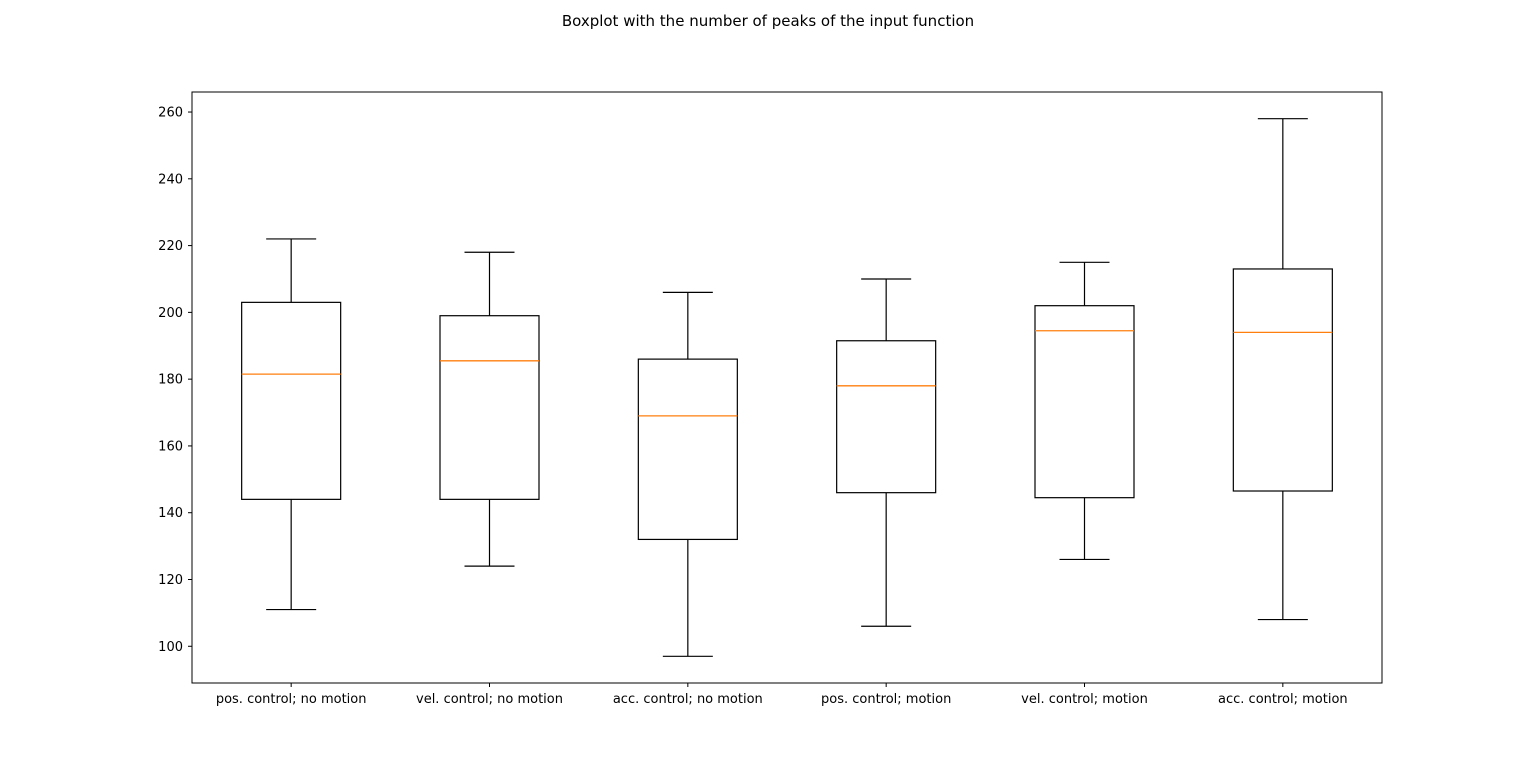 The image size is (1536, 767). I want to click on y-tick-label: 160, so click(170, 446).